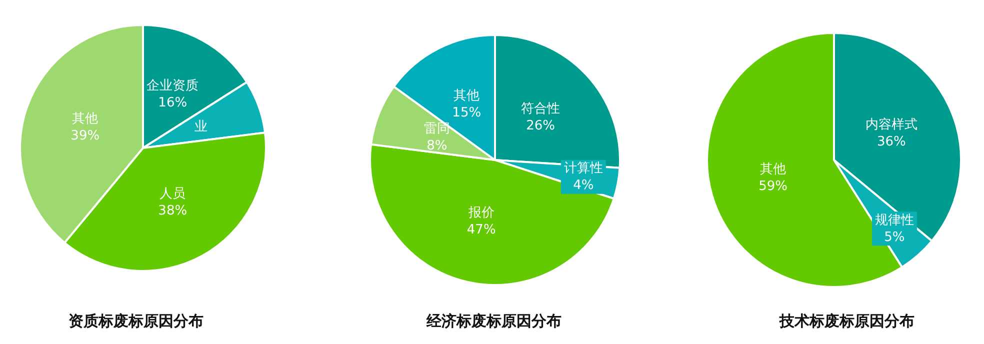  I want to click on data-label: 4%, so click(583, 186).